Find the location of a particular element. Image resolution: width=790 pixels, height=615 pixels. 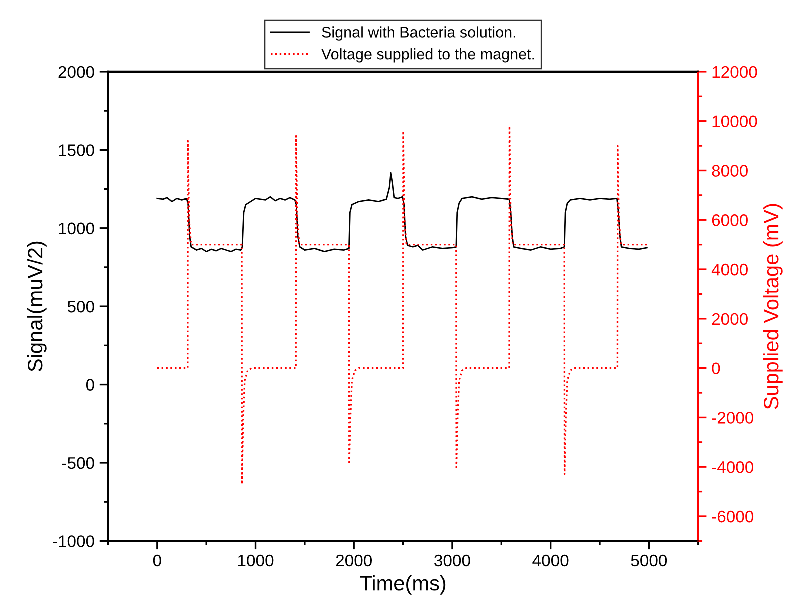

y2-tick-label: 10000 is located at coordinates (735, 122).